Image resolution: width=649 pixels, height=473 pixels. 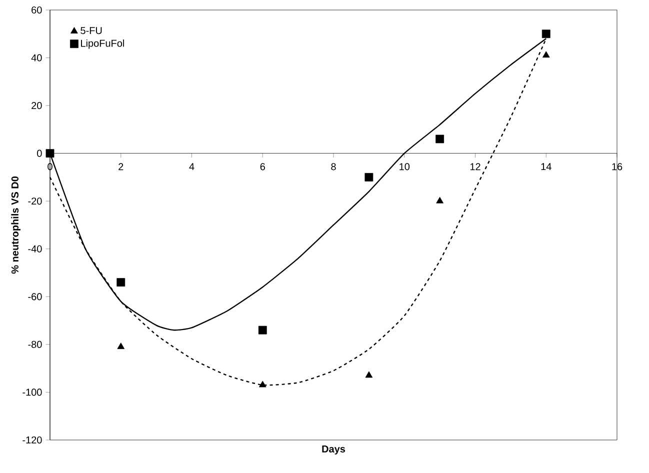 What do you see at coordinates (617, 166) in the screenshot?
I see `x-tick-label: 16` at bounding box center [617, 166].